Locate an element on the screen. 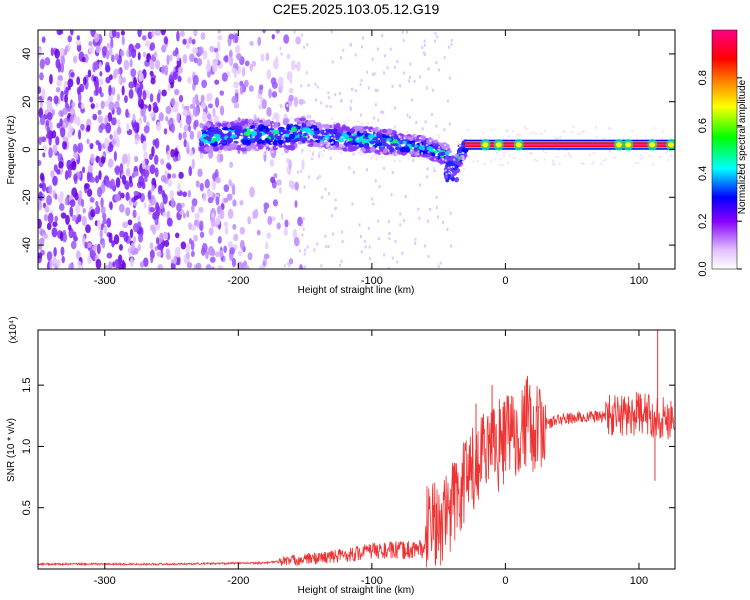 This screenshot has width=750, height=600. signal-tail-cell is located at coordinates (446, 177).